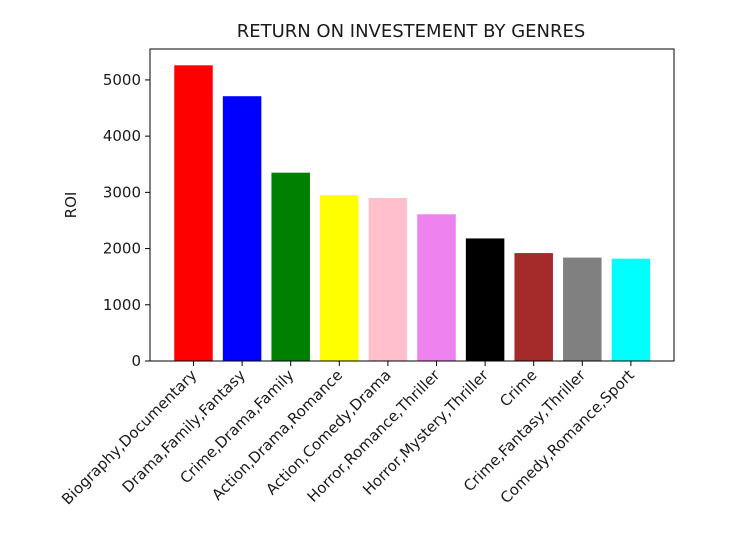 The height and width of the screenshot is (560, 738). What do you see at coordinates (122, 249) in the screenshot?
I see `y-tick-label-2: 2000` at bounding box center [122, 249].